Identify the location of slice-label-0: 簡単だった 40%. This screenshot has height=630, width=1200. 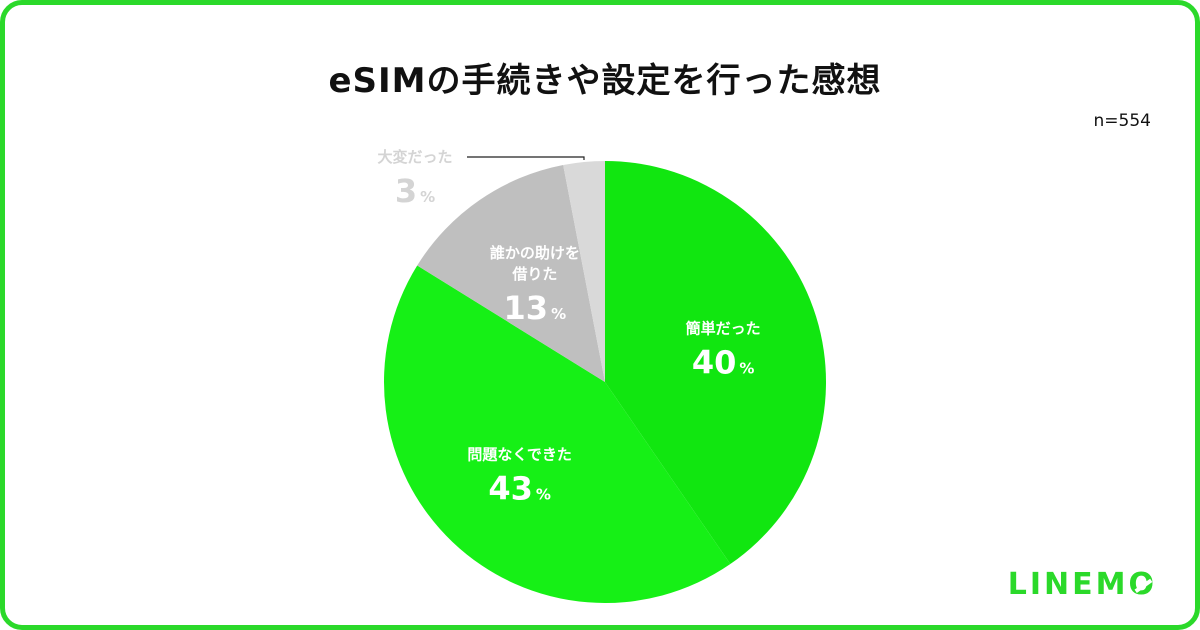
(723, 350).